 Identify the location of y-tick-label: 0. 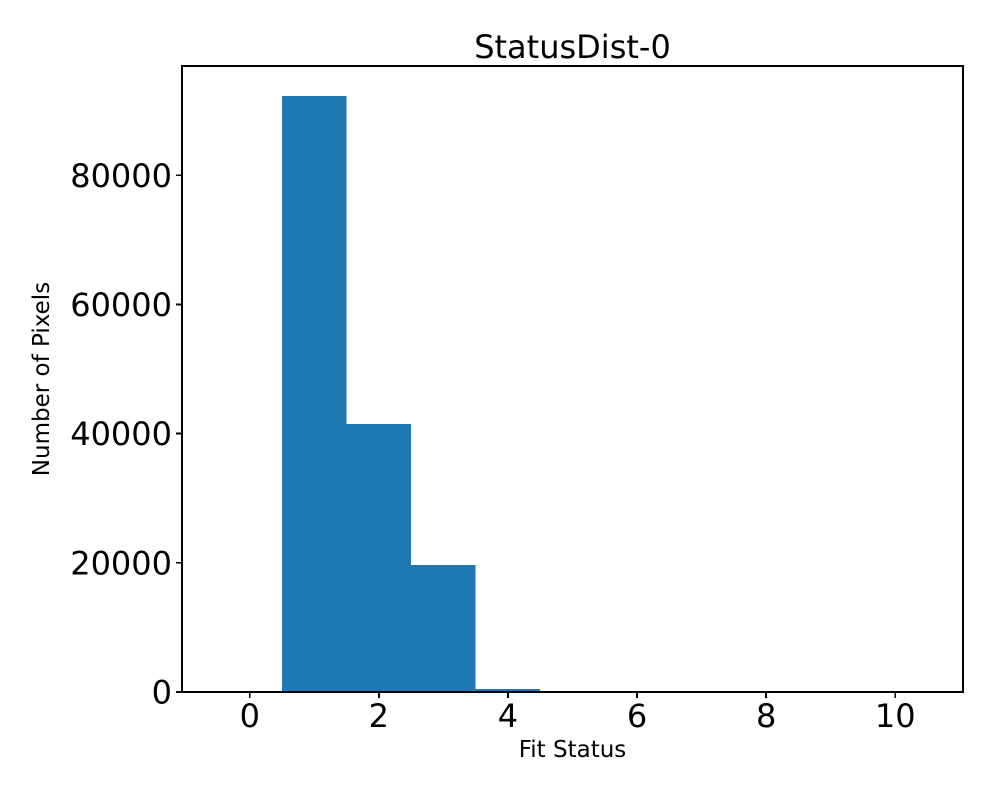
(162, 693).